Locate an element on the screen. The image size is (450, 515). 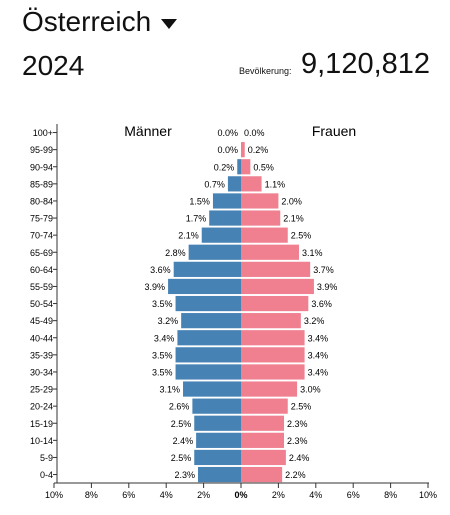
data-label: 2.8% is located at coordinates (175, 253).